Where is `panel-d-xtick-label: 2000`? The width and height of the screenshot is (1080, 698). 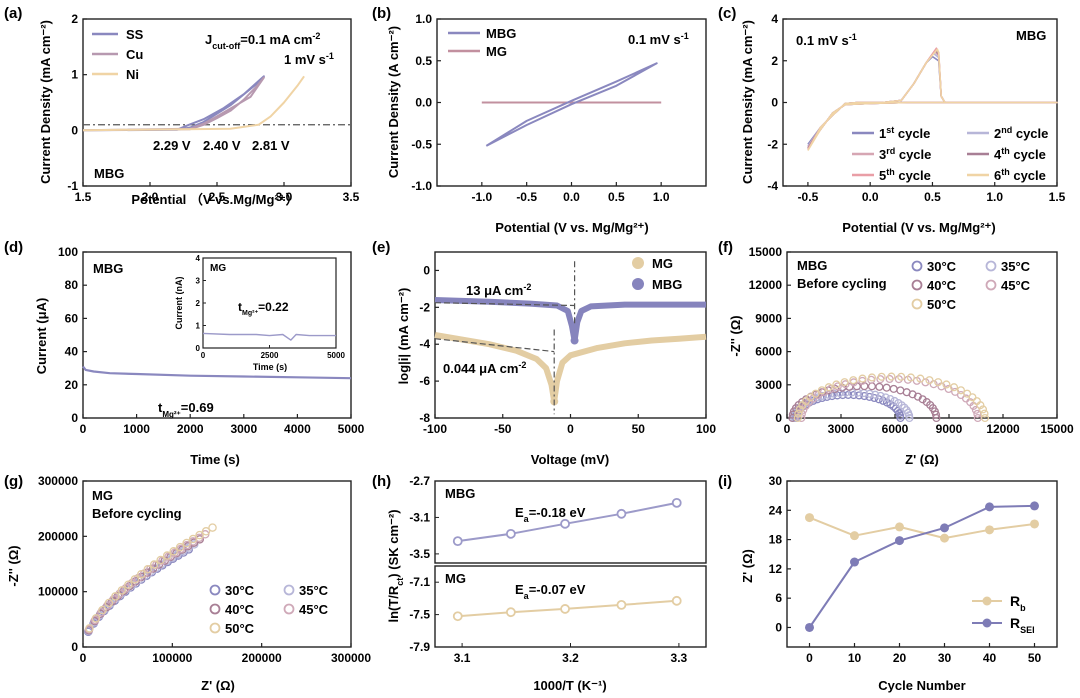
panel-d-xtick-label: 2000 is located at coordinates (190, 429).